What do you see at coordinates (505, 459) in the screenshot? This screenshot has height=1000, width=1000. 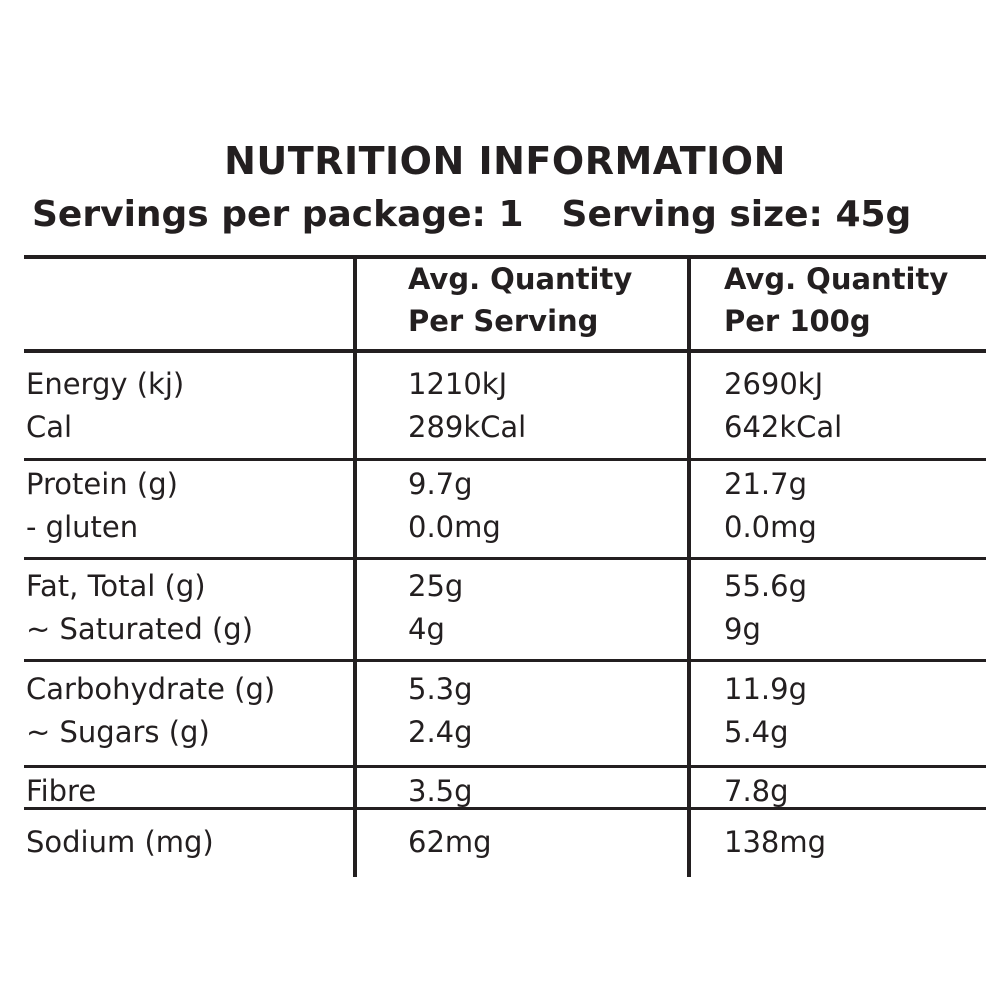 I see `energy-group-rule` at bounding box center [505, 459].